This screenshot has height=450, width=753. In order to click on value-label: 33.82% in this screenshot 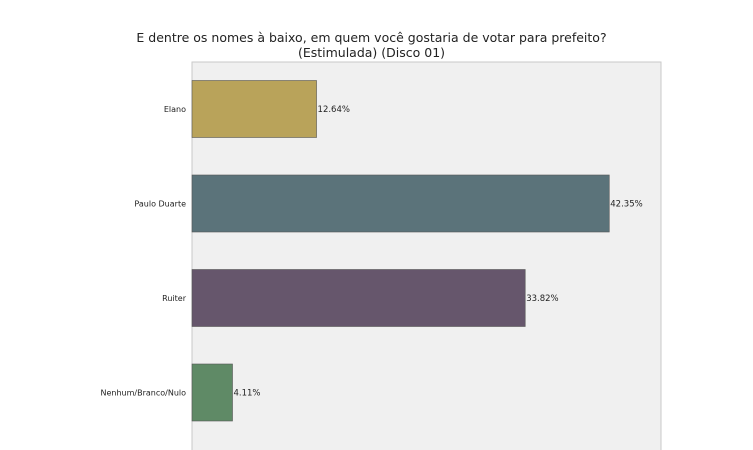, I will do `click(542, 299)`.